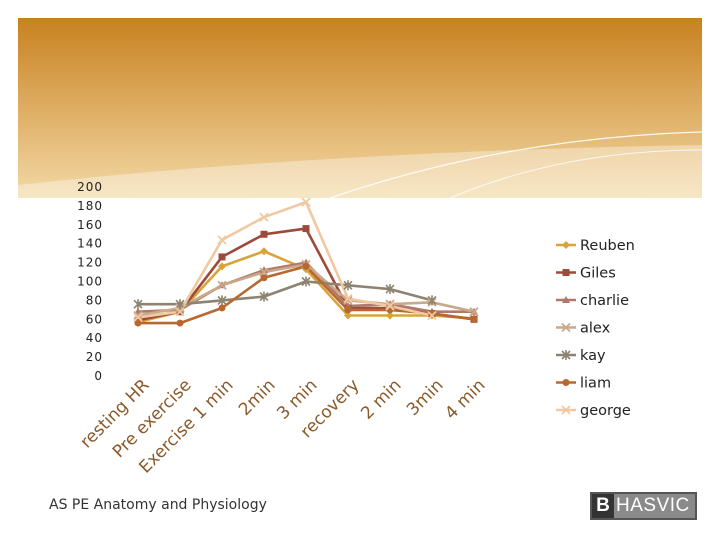 The width and height of the screenshot is (720, 540). Describe the element at coordinates (285, 259) in the screenshot. I see `series-line-george` at that location.